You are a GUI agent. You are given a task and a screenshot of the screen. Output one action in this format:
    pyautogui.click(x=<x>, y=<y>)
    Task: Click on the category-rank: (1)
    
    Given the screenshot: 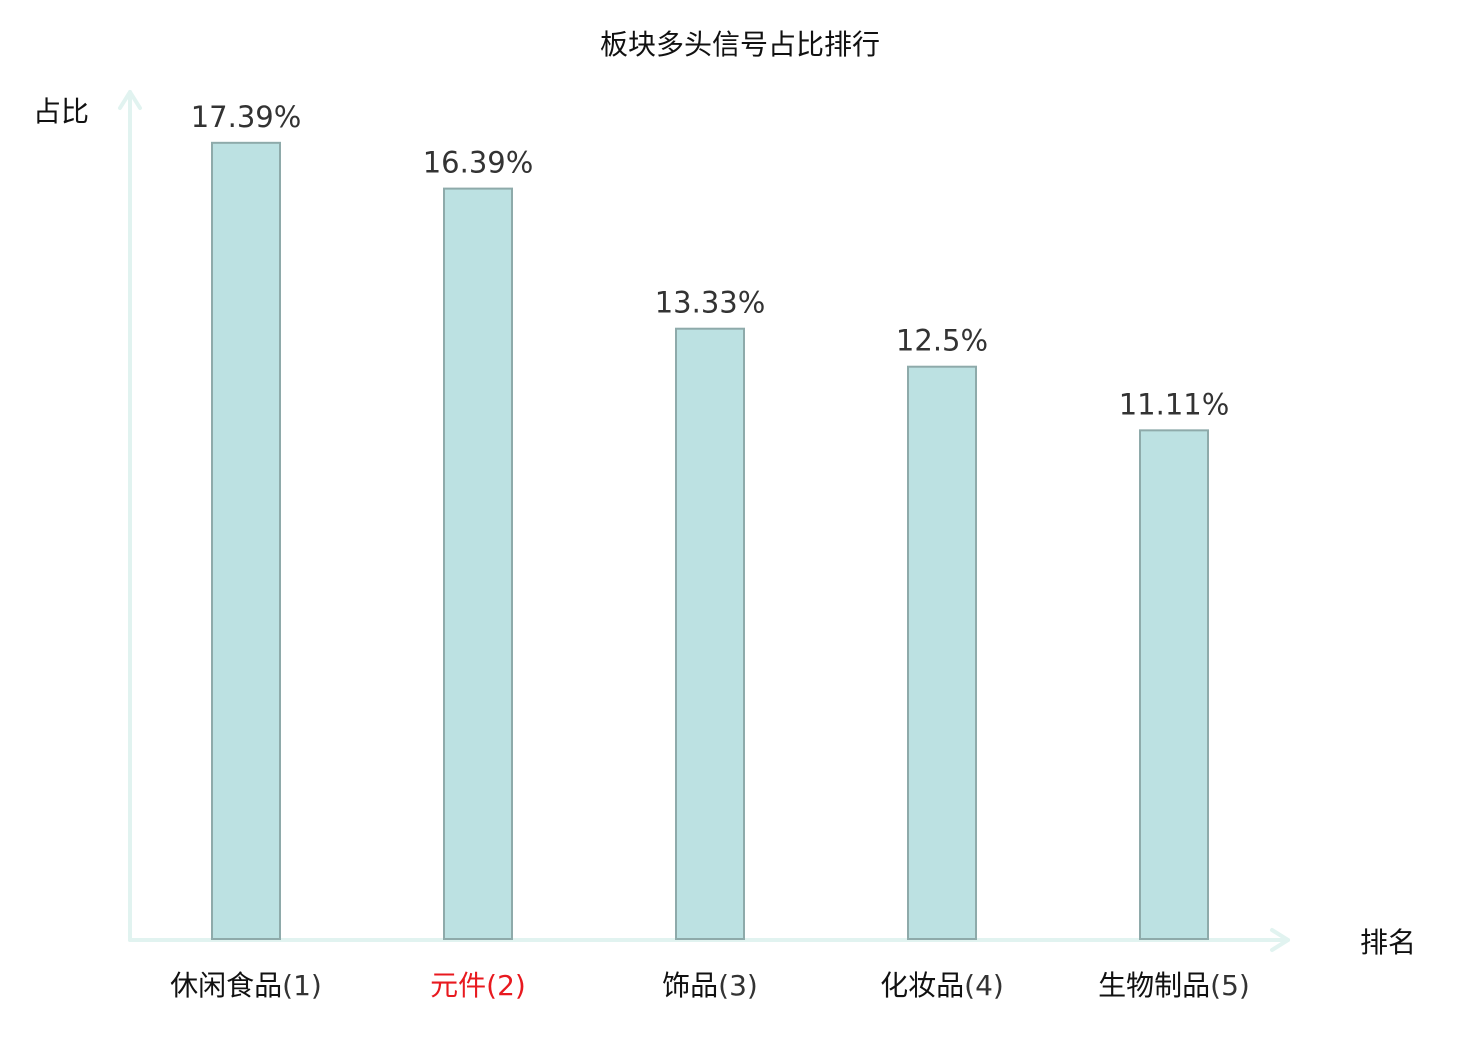 What is the action you would take?
    pyautogui.click(x=302, y=985)
    